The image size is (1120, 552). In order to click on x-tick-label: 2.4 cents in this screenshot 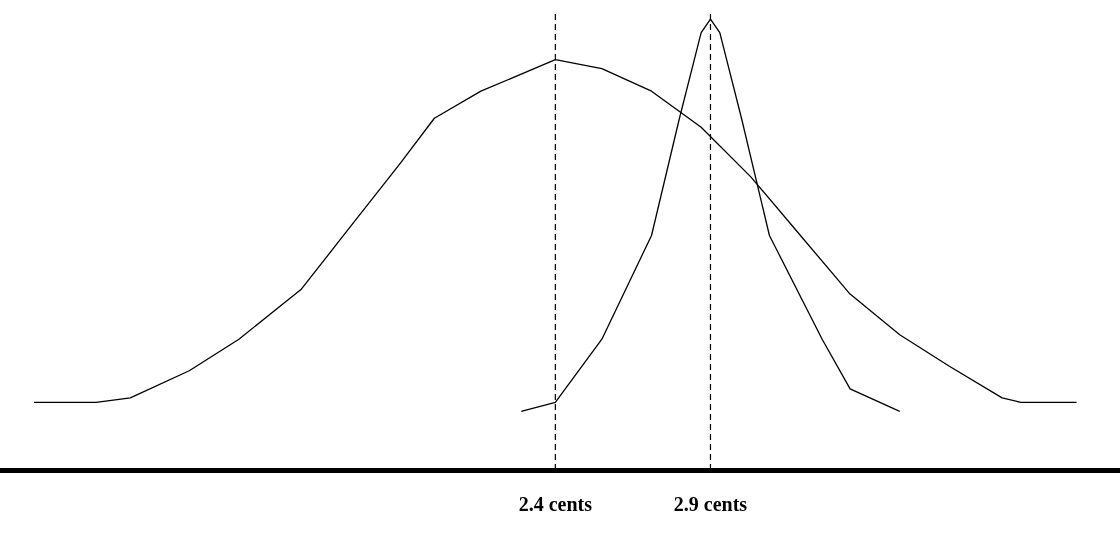, I will do `click(555, 504)`.